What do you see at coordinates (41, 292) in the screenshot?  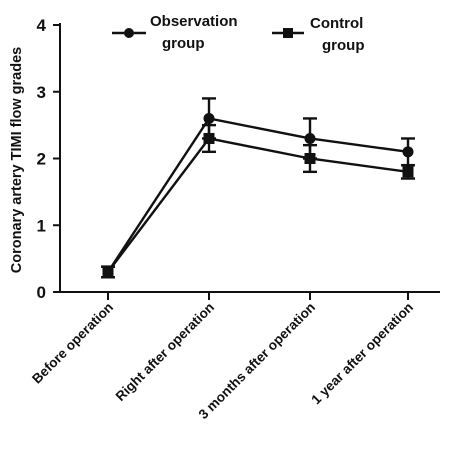 I see `y-tick-label: 0` at bounding box center [41, 292].